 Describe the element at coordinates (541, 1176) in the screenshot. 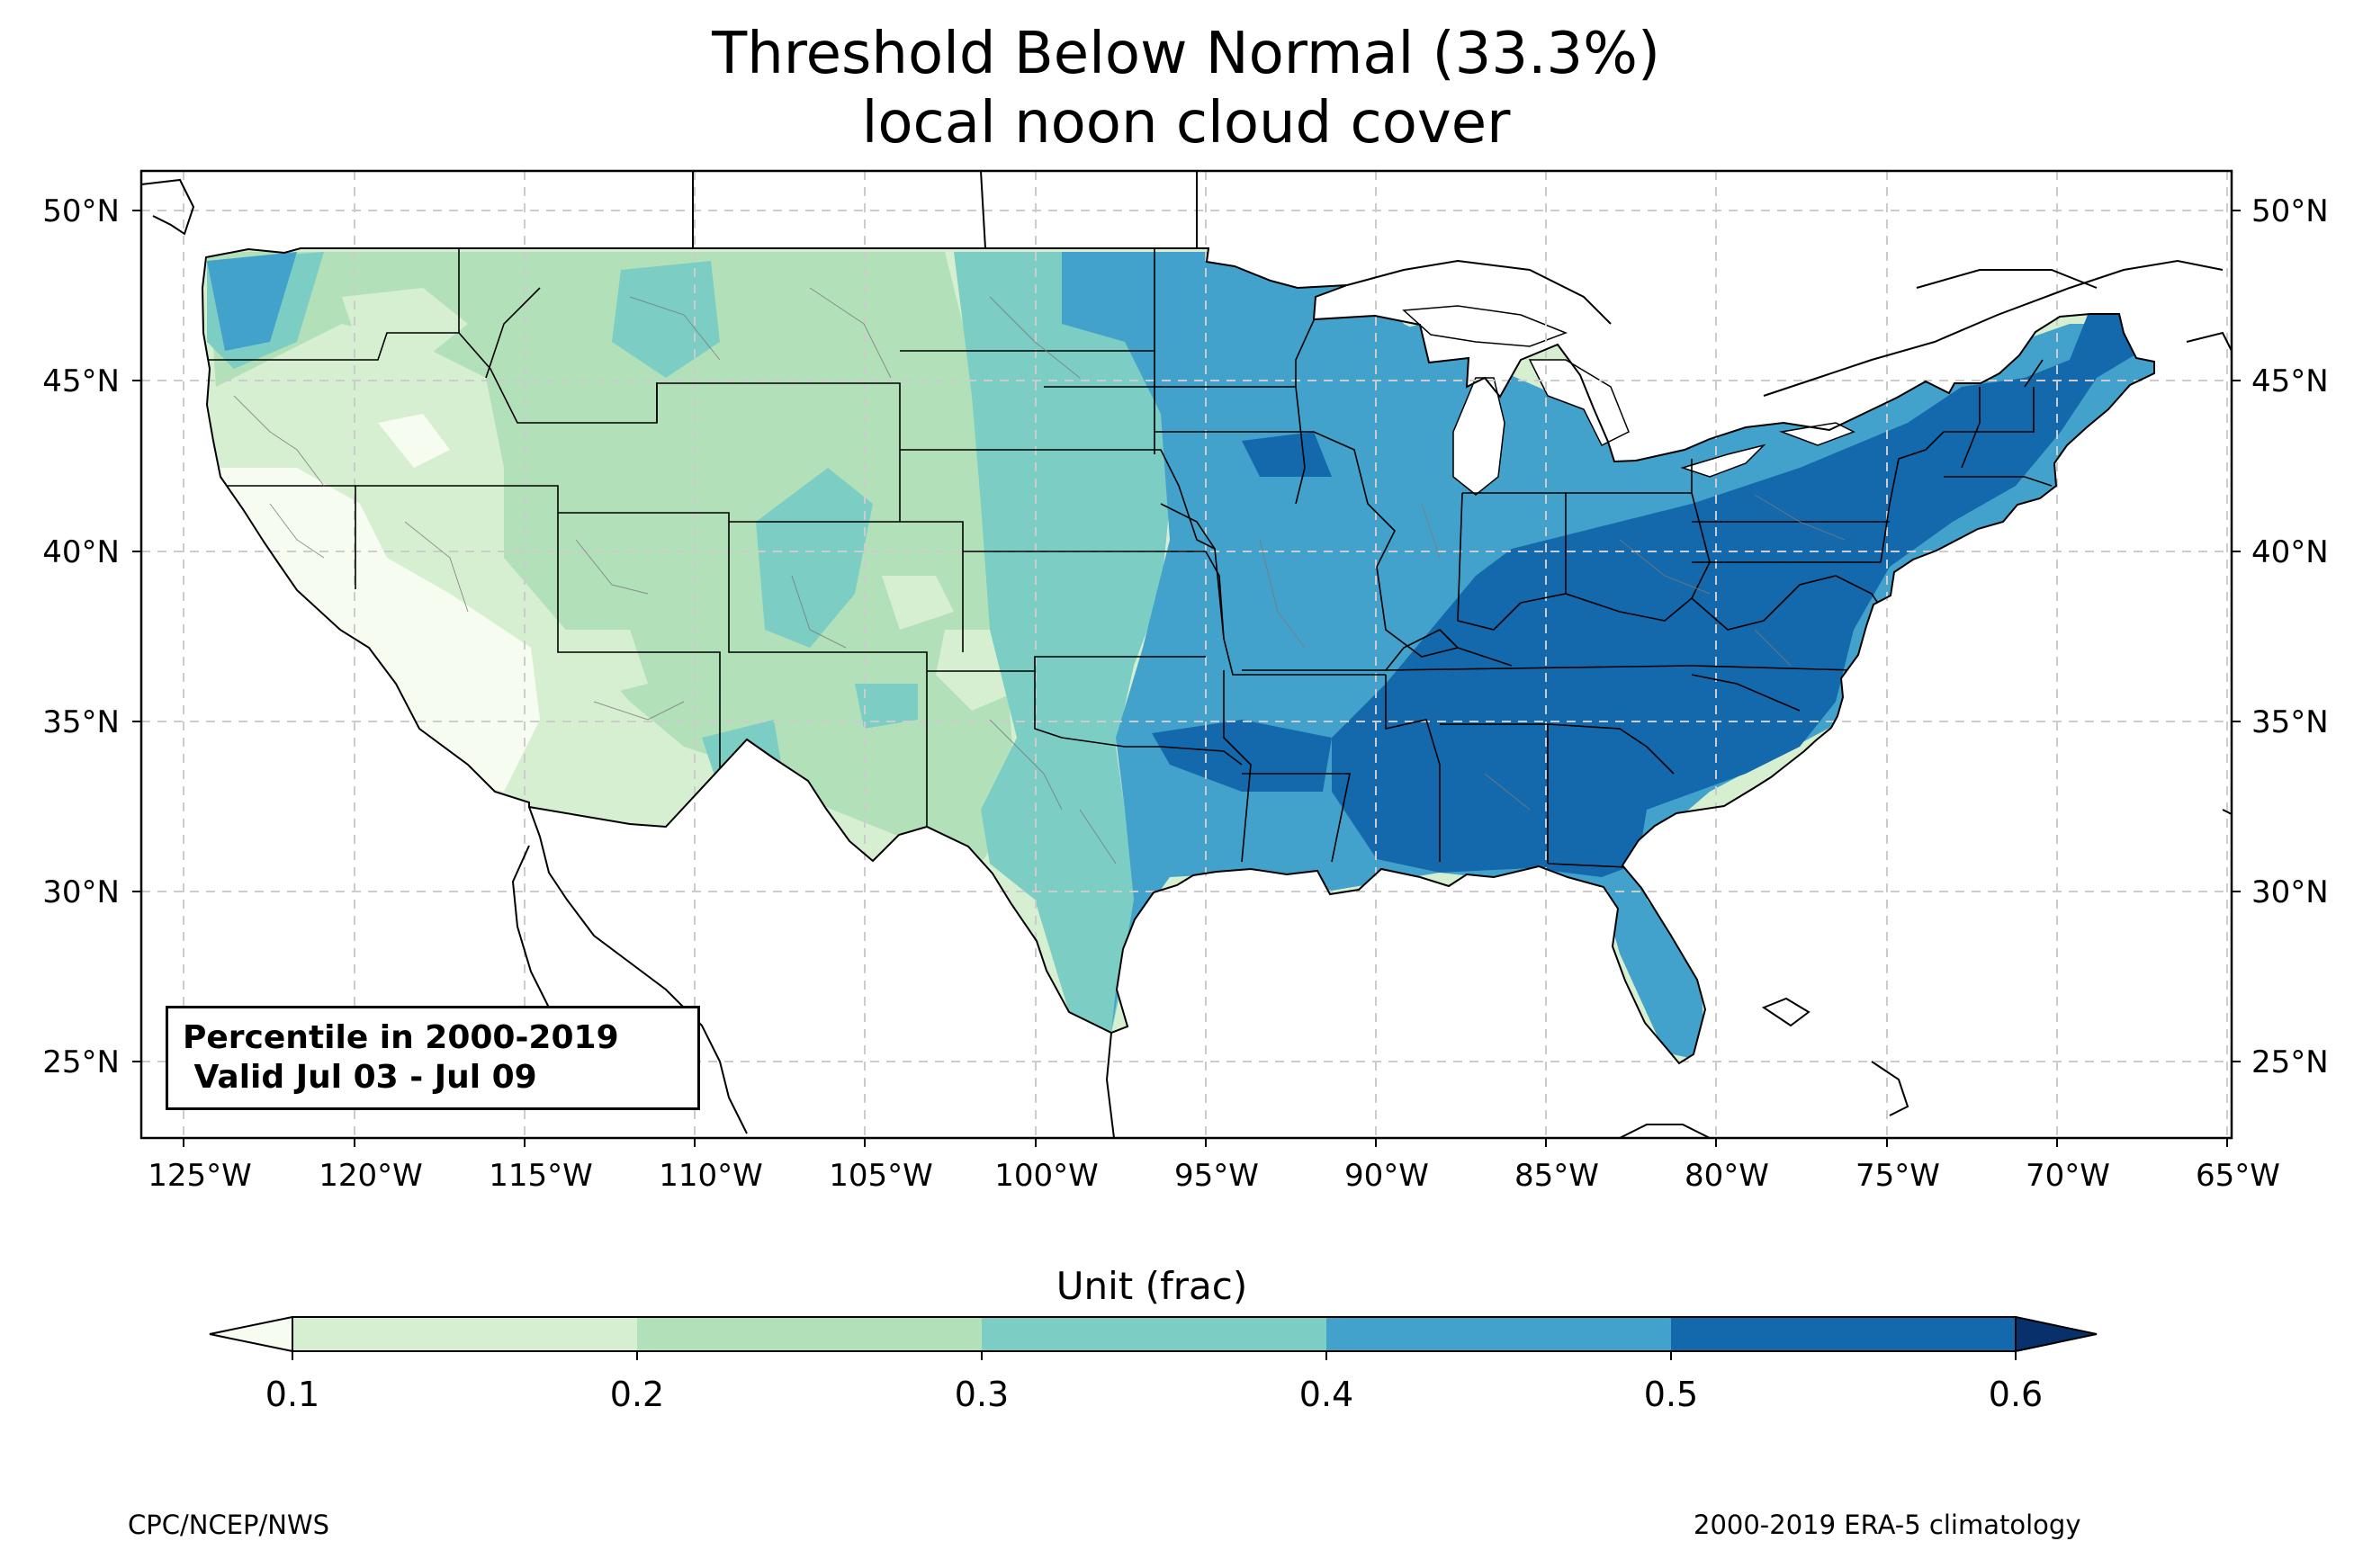

I see `lon-tick-label: 115°W` at that location.